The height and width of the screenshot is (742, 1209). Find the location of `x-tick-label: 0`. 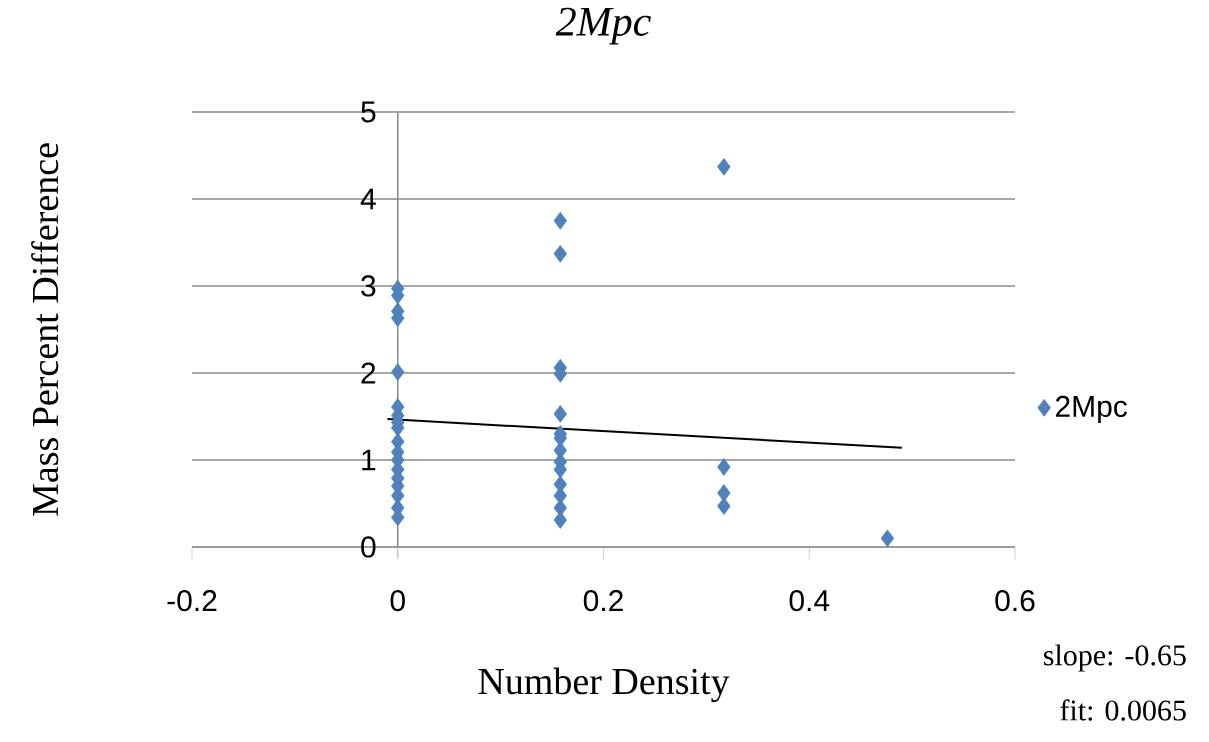

x-tick-label: 0 is located at coordinates (397, 601).